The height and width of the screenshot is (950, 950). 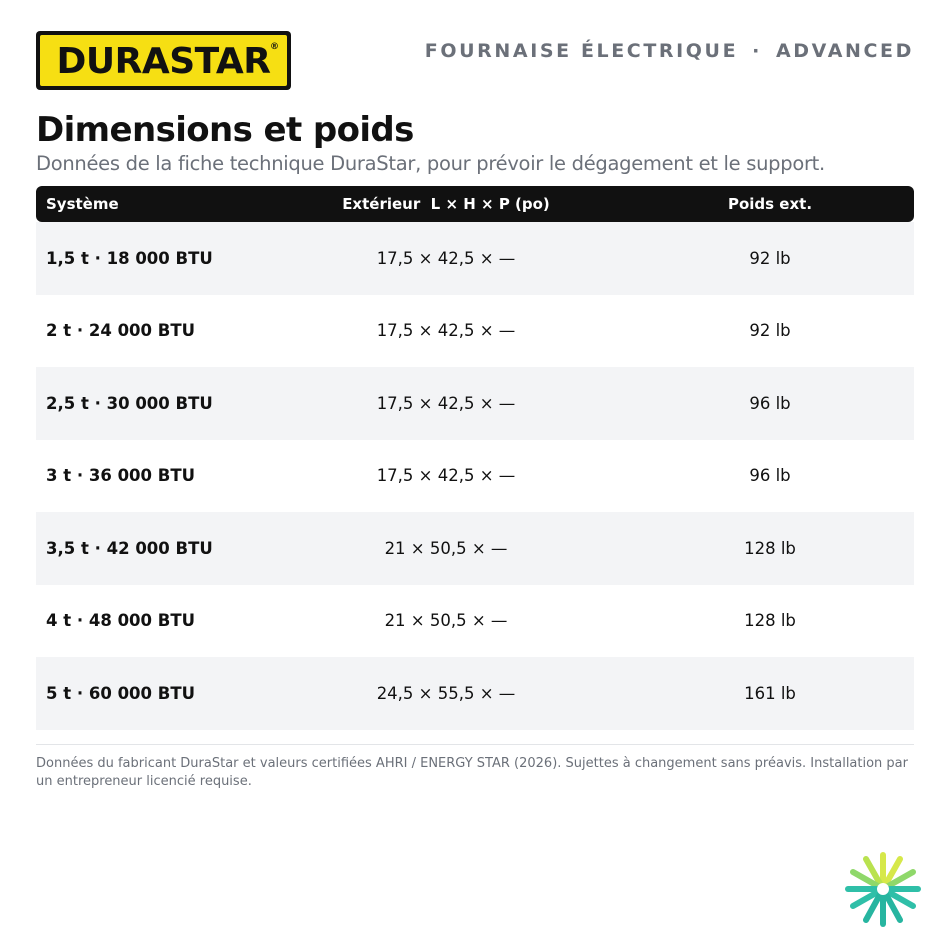 I want to click on table-row: 3,5 t · 42 000 BTU 21 × 50,5 × — 128 lb, so click(x=475, y=548).